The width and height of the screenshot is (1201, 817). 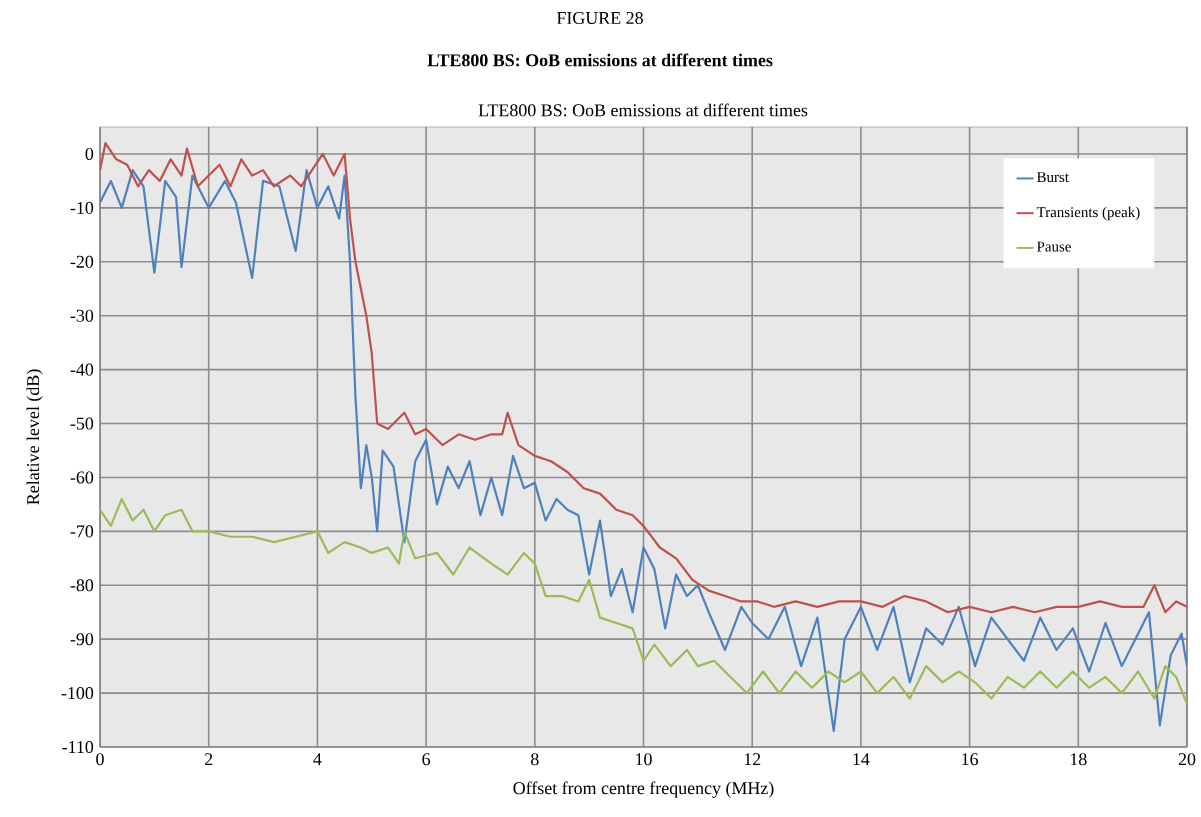 What do you see at coordinates (82, 261) in the screenshot?
I see `y-tick-label: -20` at bounding box center [82, 261].